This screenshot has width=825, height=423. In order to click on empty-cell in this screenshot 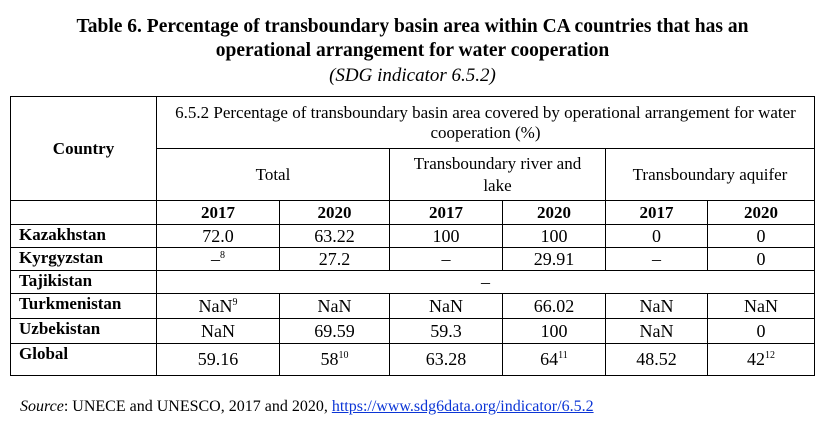, I will do `click(83, 212)`.